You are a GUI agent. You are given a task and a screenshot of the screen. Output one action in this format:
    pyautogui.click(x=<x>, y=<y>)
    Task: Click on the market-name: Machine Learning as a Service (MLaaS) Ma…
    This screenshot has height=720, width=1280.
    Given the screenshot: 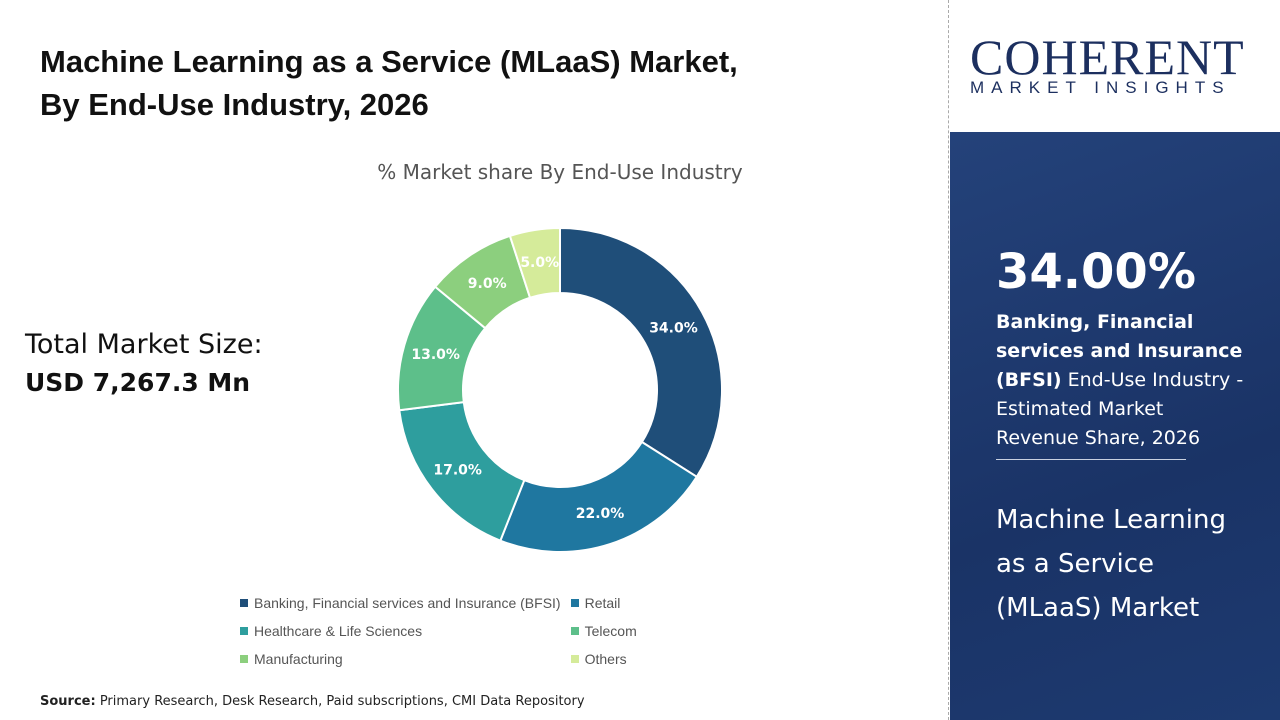 What is the action you would take?
    pyautogui.click(x=1111, y=564)
    